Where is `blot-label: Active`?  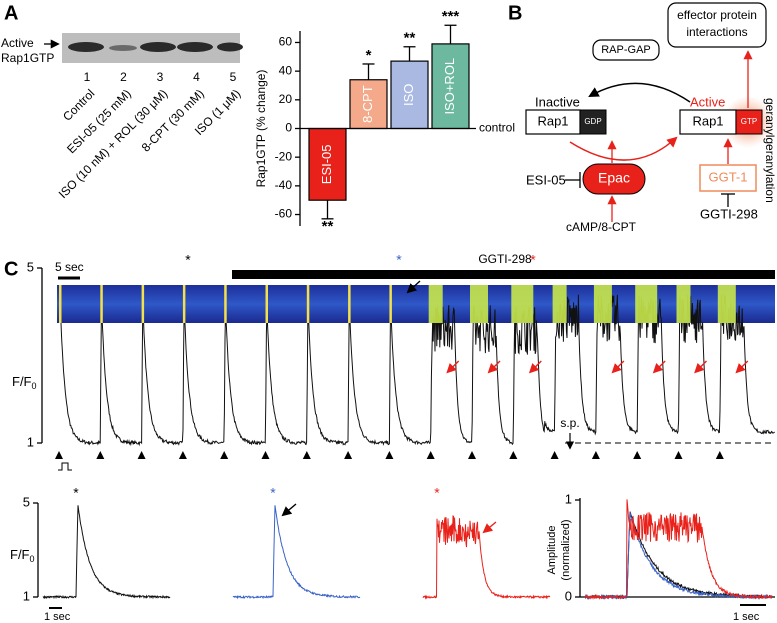 blot-label: Active is located at coordinates (17, 43).